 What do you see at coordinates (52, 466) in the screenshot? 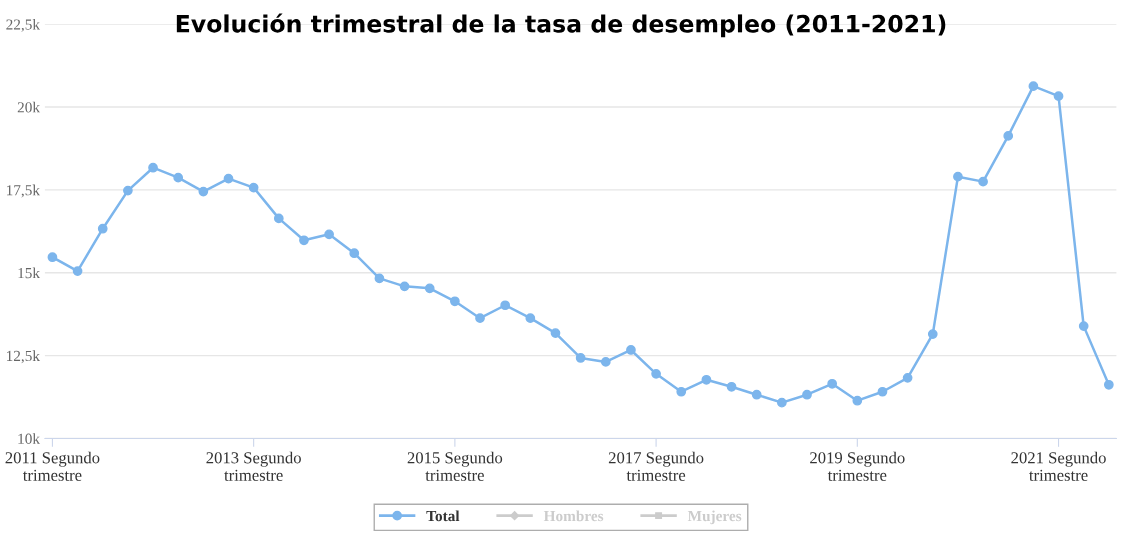
I see `x-tick-label: 2011 Segundo trimestre` at bounding box center [52, 466].